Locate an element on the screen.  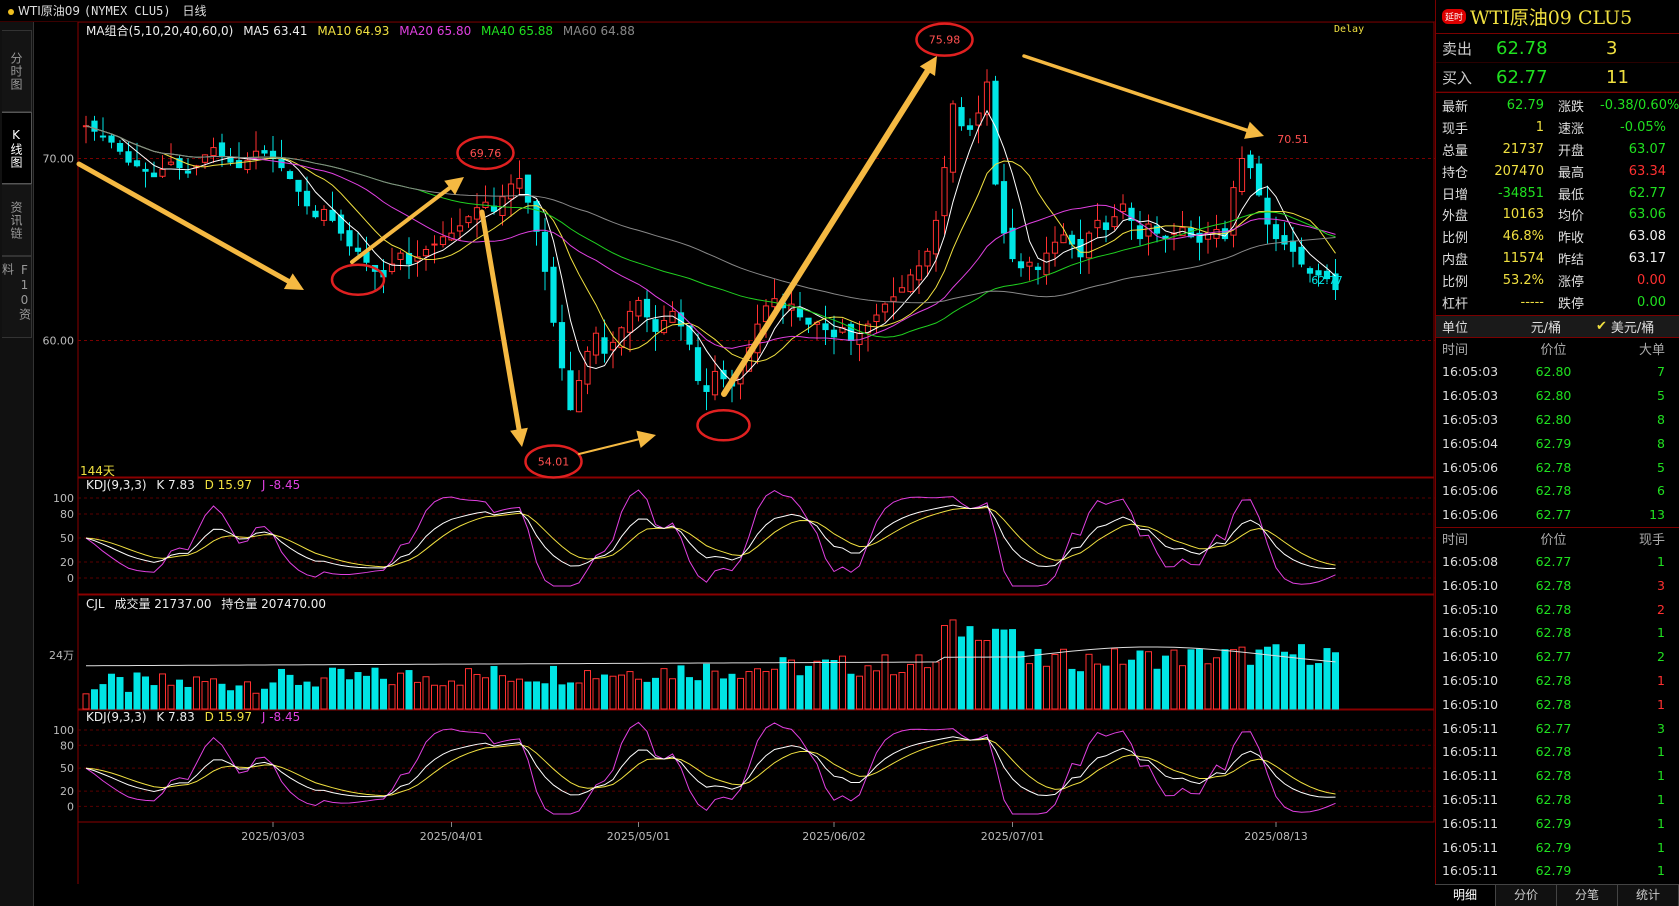
symbol-selector: WTI原油09 (NYMEX CLU5) is located at coordinates (89, 10).